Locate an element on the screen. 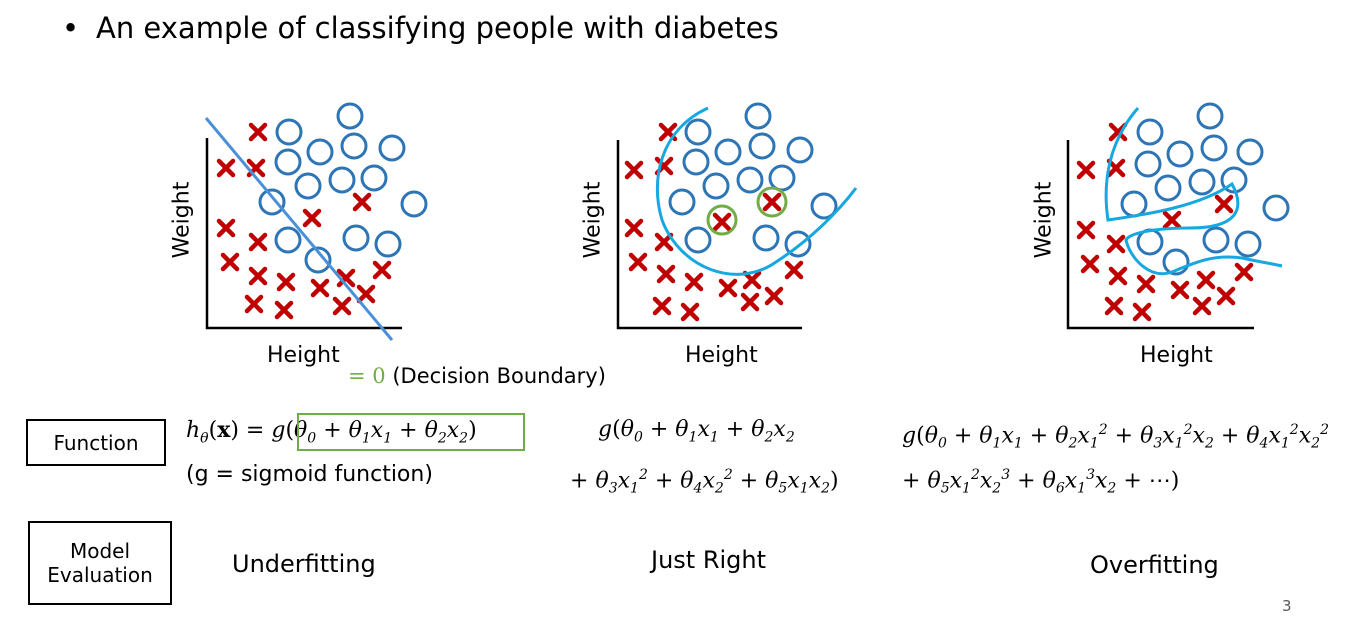  plot2-axes is located at coordinates (709, 235).